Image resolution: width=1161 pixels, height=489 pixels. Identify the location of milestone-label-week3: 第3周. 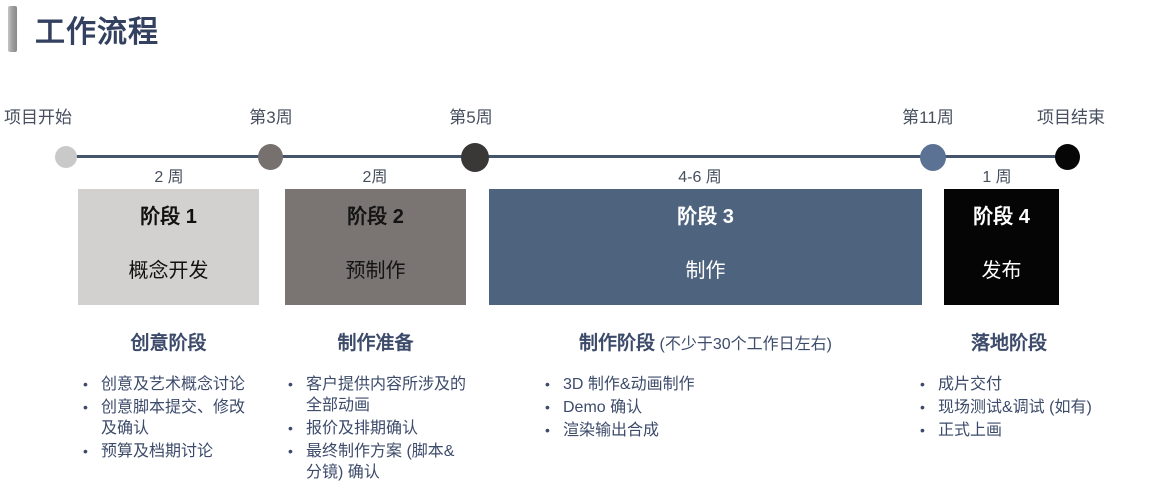
(271, 117).